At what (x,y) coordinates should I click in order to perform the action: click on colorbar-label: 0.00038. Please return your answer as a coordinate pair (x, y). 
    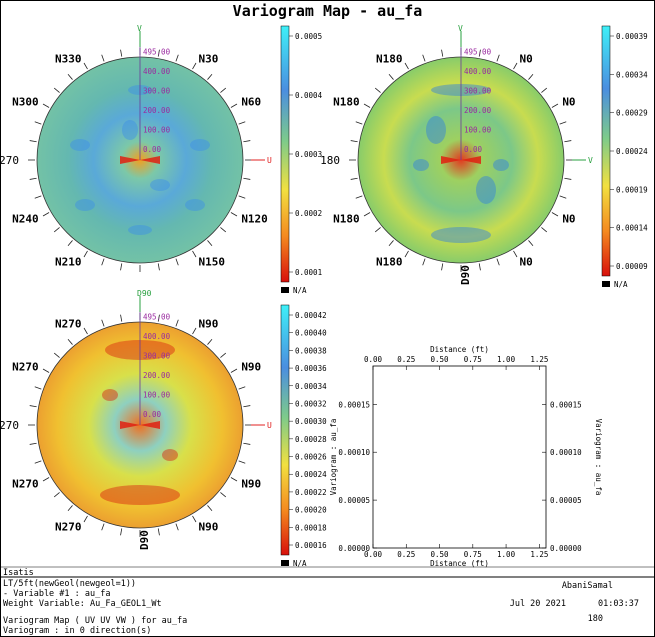
    Looking at the image, I should click on (311, 350).